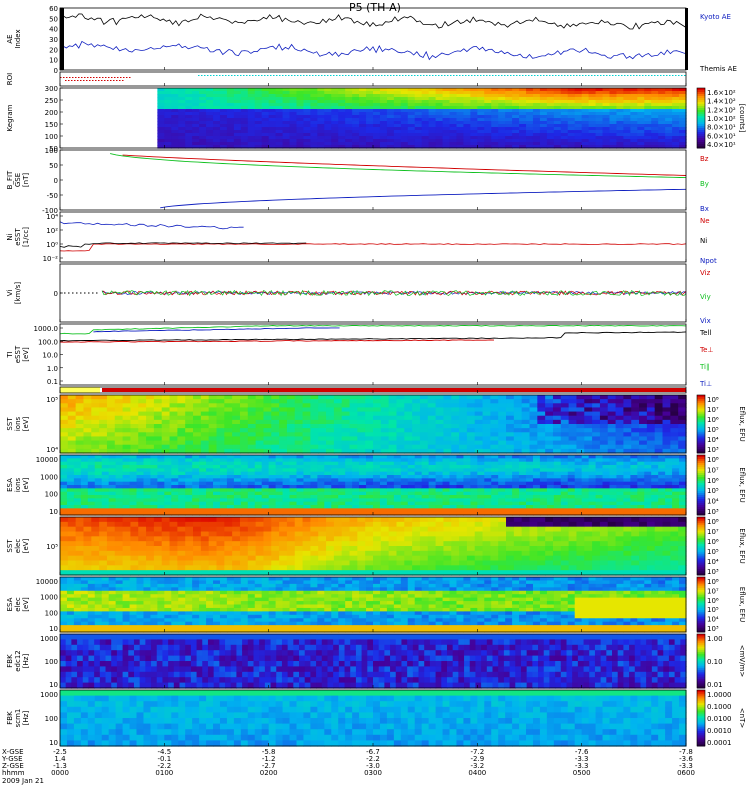 This screenshot has height=800, width=750. Describe the element at coordinates (373, 773) in the screenshot. I see `orbit-value: 0300` at that location.